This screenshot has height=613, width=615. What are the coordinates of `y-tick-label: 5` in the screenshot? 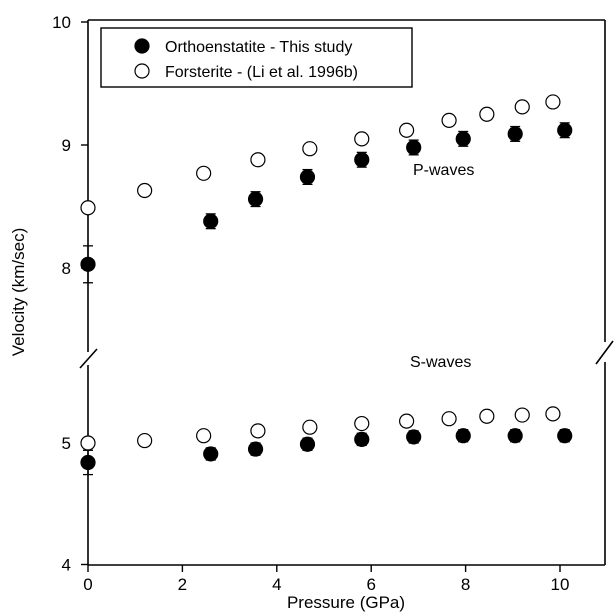 It's located at (66, 443).